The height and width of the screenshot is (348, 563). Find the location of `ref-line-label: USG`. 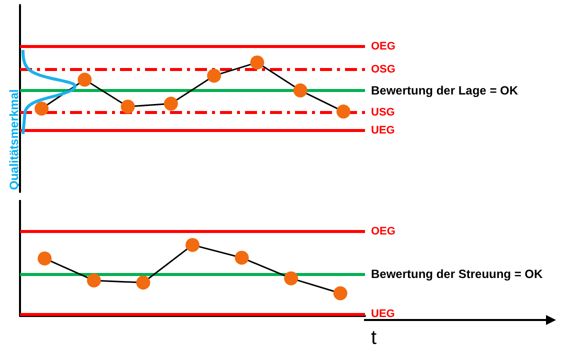

ref-line-label: USG is located at coordinates (383, 112).